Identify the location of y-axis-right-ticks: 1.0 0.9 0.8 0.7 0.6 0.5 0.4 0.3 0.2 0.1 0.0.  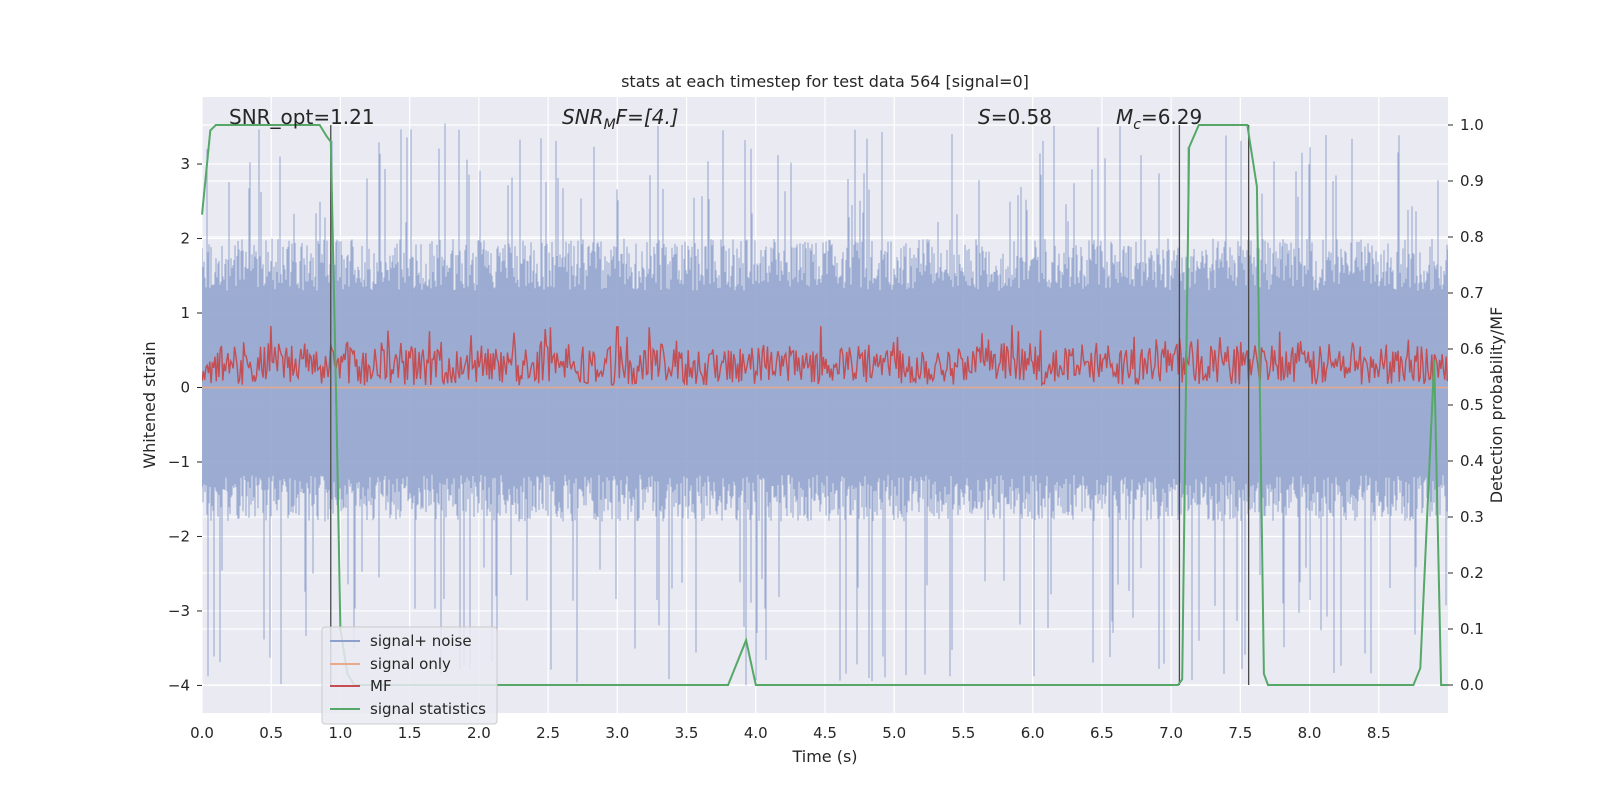
(1466, 405).